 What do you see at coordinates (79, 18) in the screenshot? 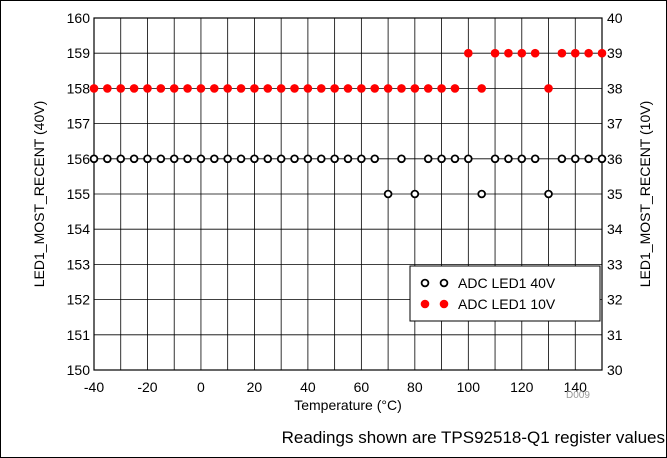
I see `y-tick-label: 160` at bounding box center [79, 18].